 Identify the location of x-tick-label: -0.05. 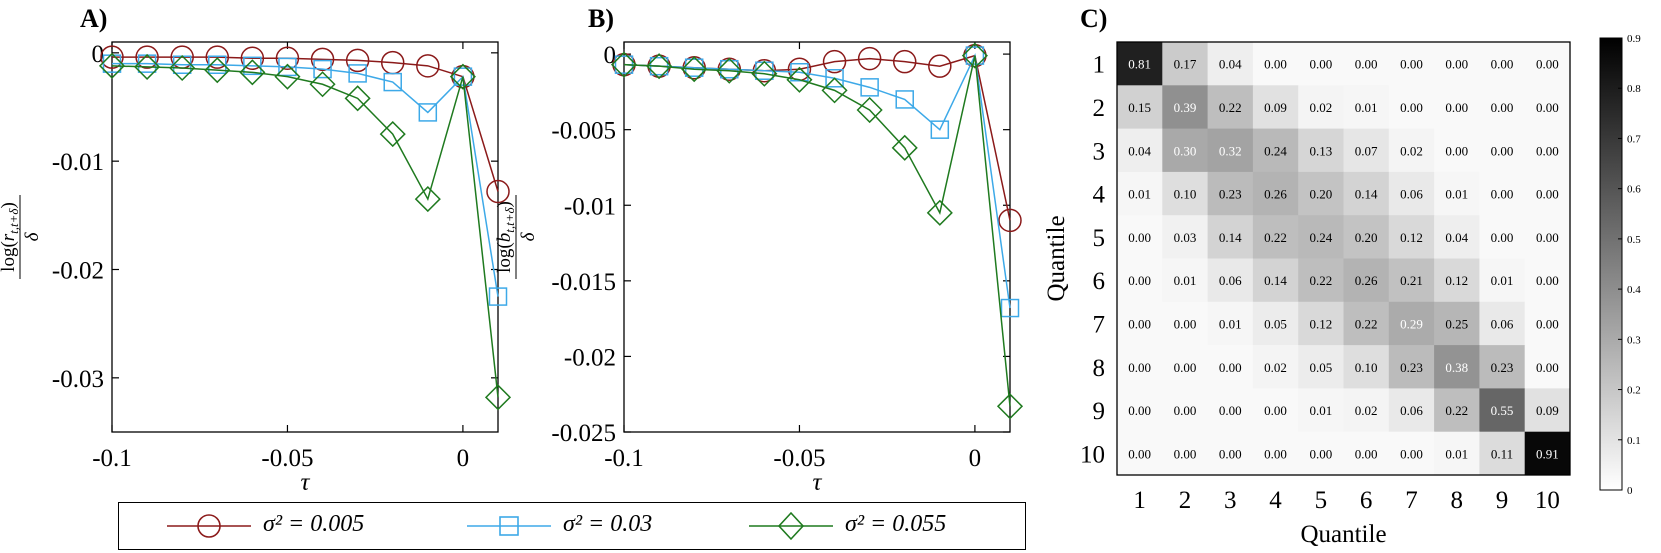
(287, 458).